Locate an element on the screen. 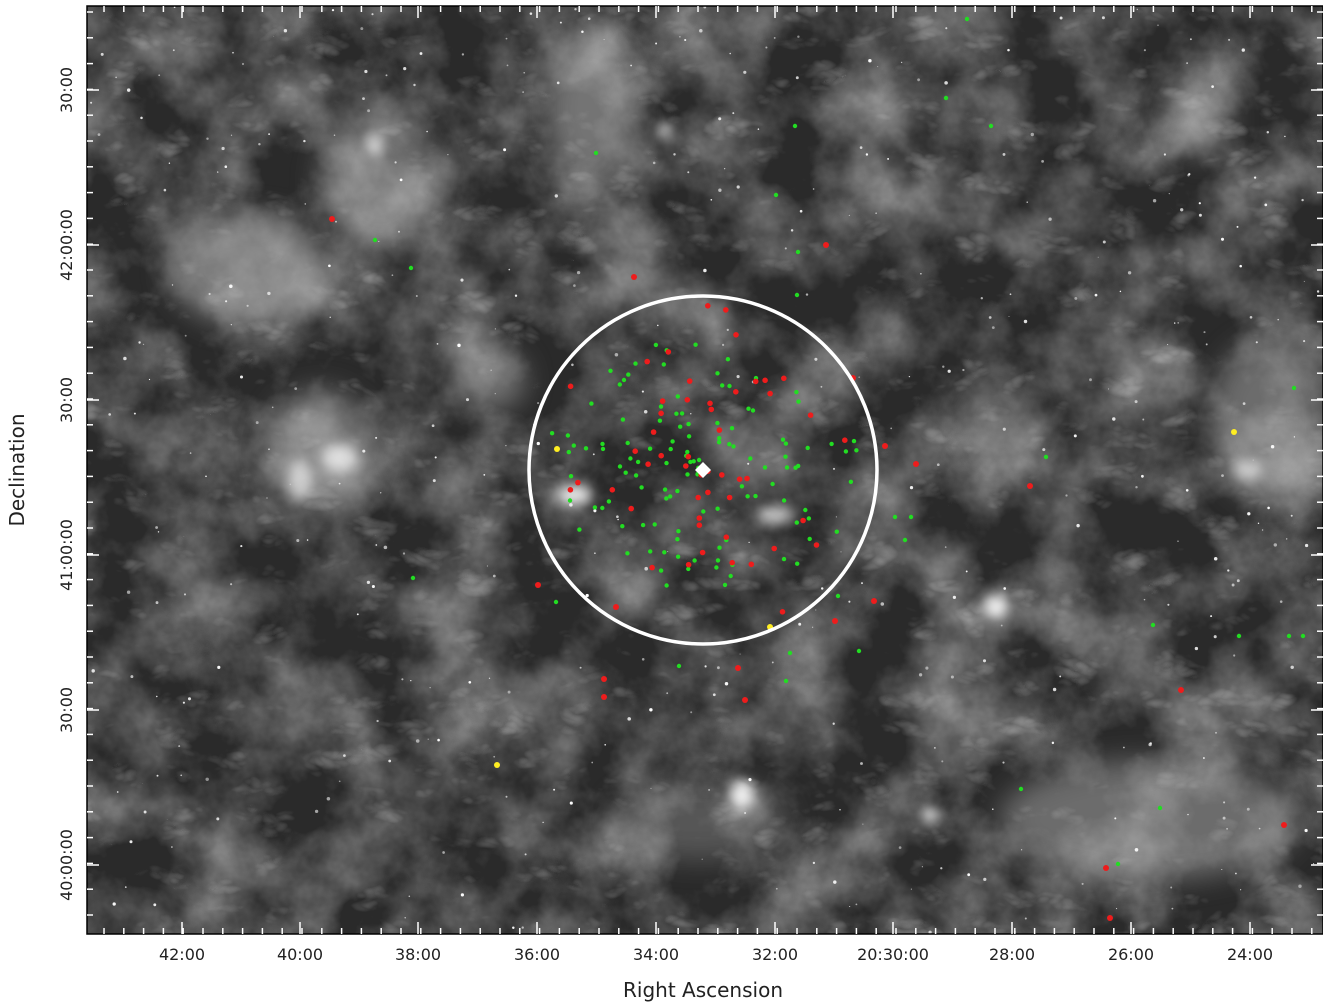 This screenshot has height=1003, width=1323. x-tick-label: 36:00 is located at coordinates (537, 954).